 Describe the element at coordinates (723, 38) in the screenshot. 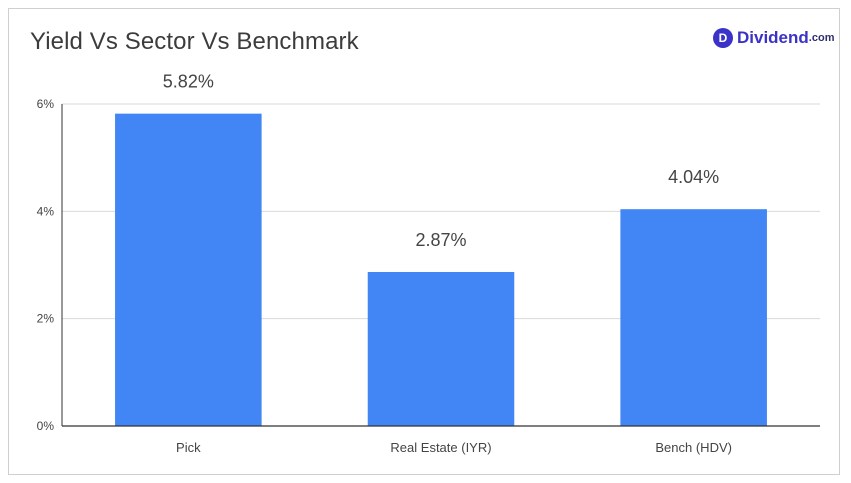

I see `dividend-logo-icon: D` at that location.